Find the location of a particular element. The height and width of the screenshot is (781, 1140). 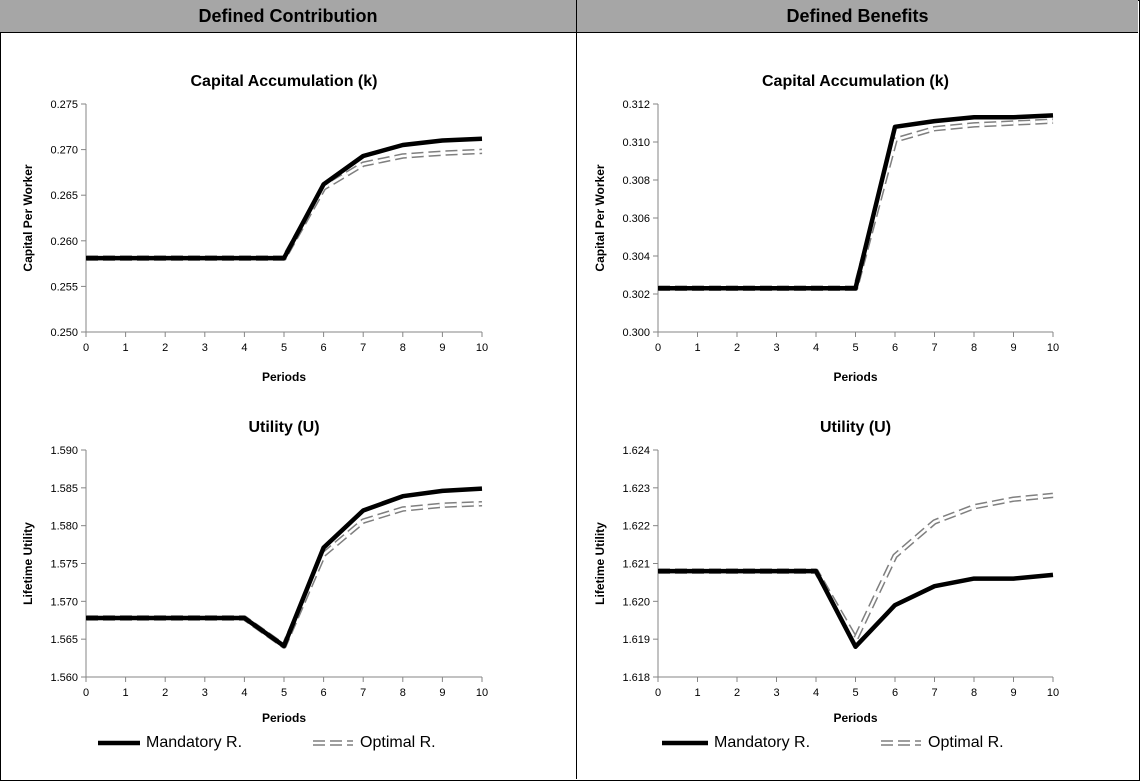

y-tick-label: 0.265 is located at coordinates (64, 196).